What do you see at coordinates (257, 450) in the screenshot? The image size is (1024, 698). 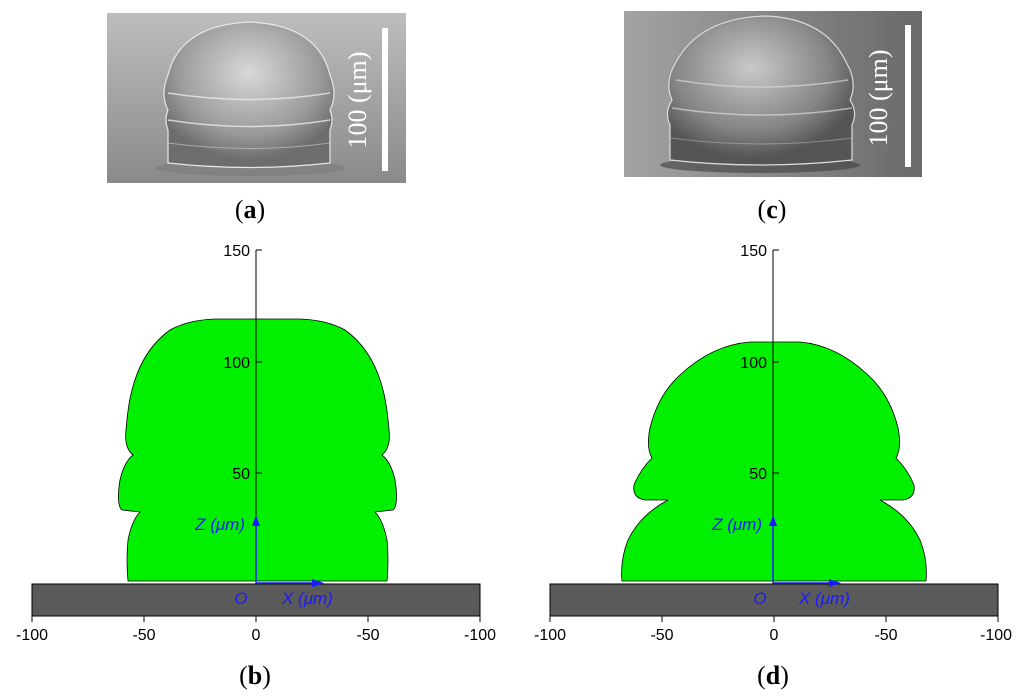 I see `panel-b-cross-section` at bounding box center [257, 450].